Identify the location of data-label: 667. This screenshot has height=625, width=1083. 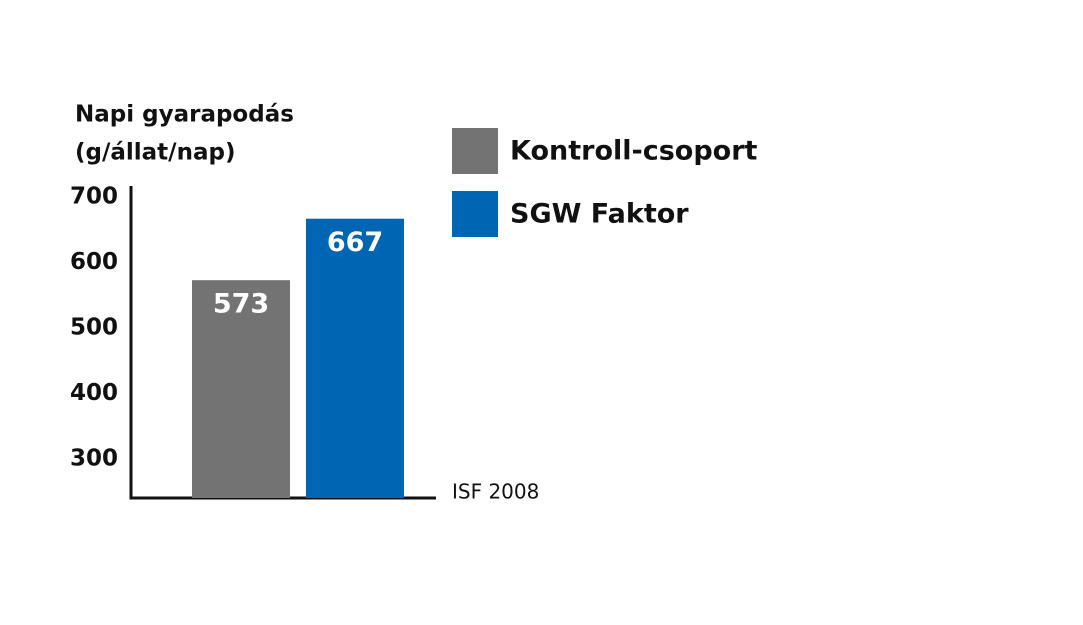
(355, 242).